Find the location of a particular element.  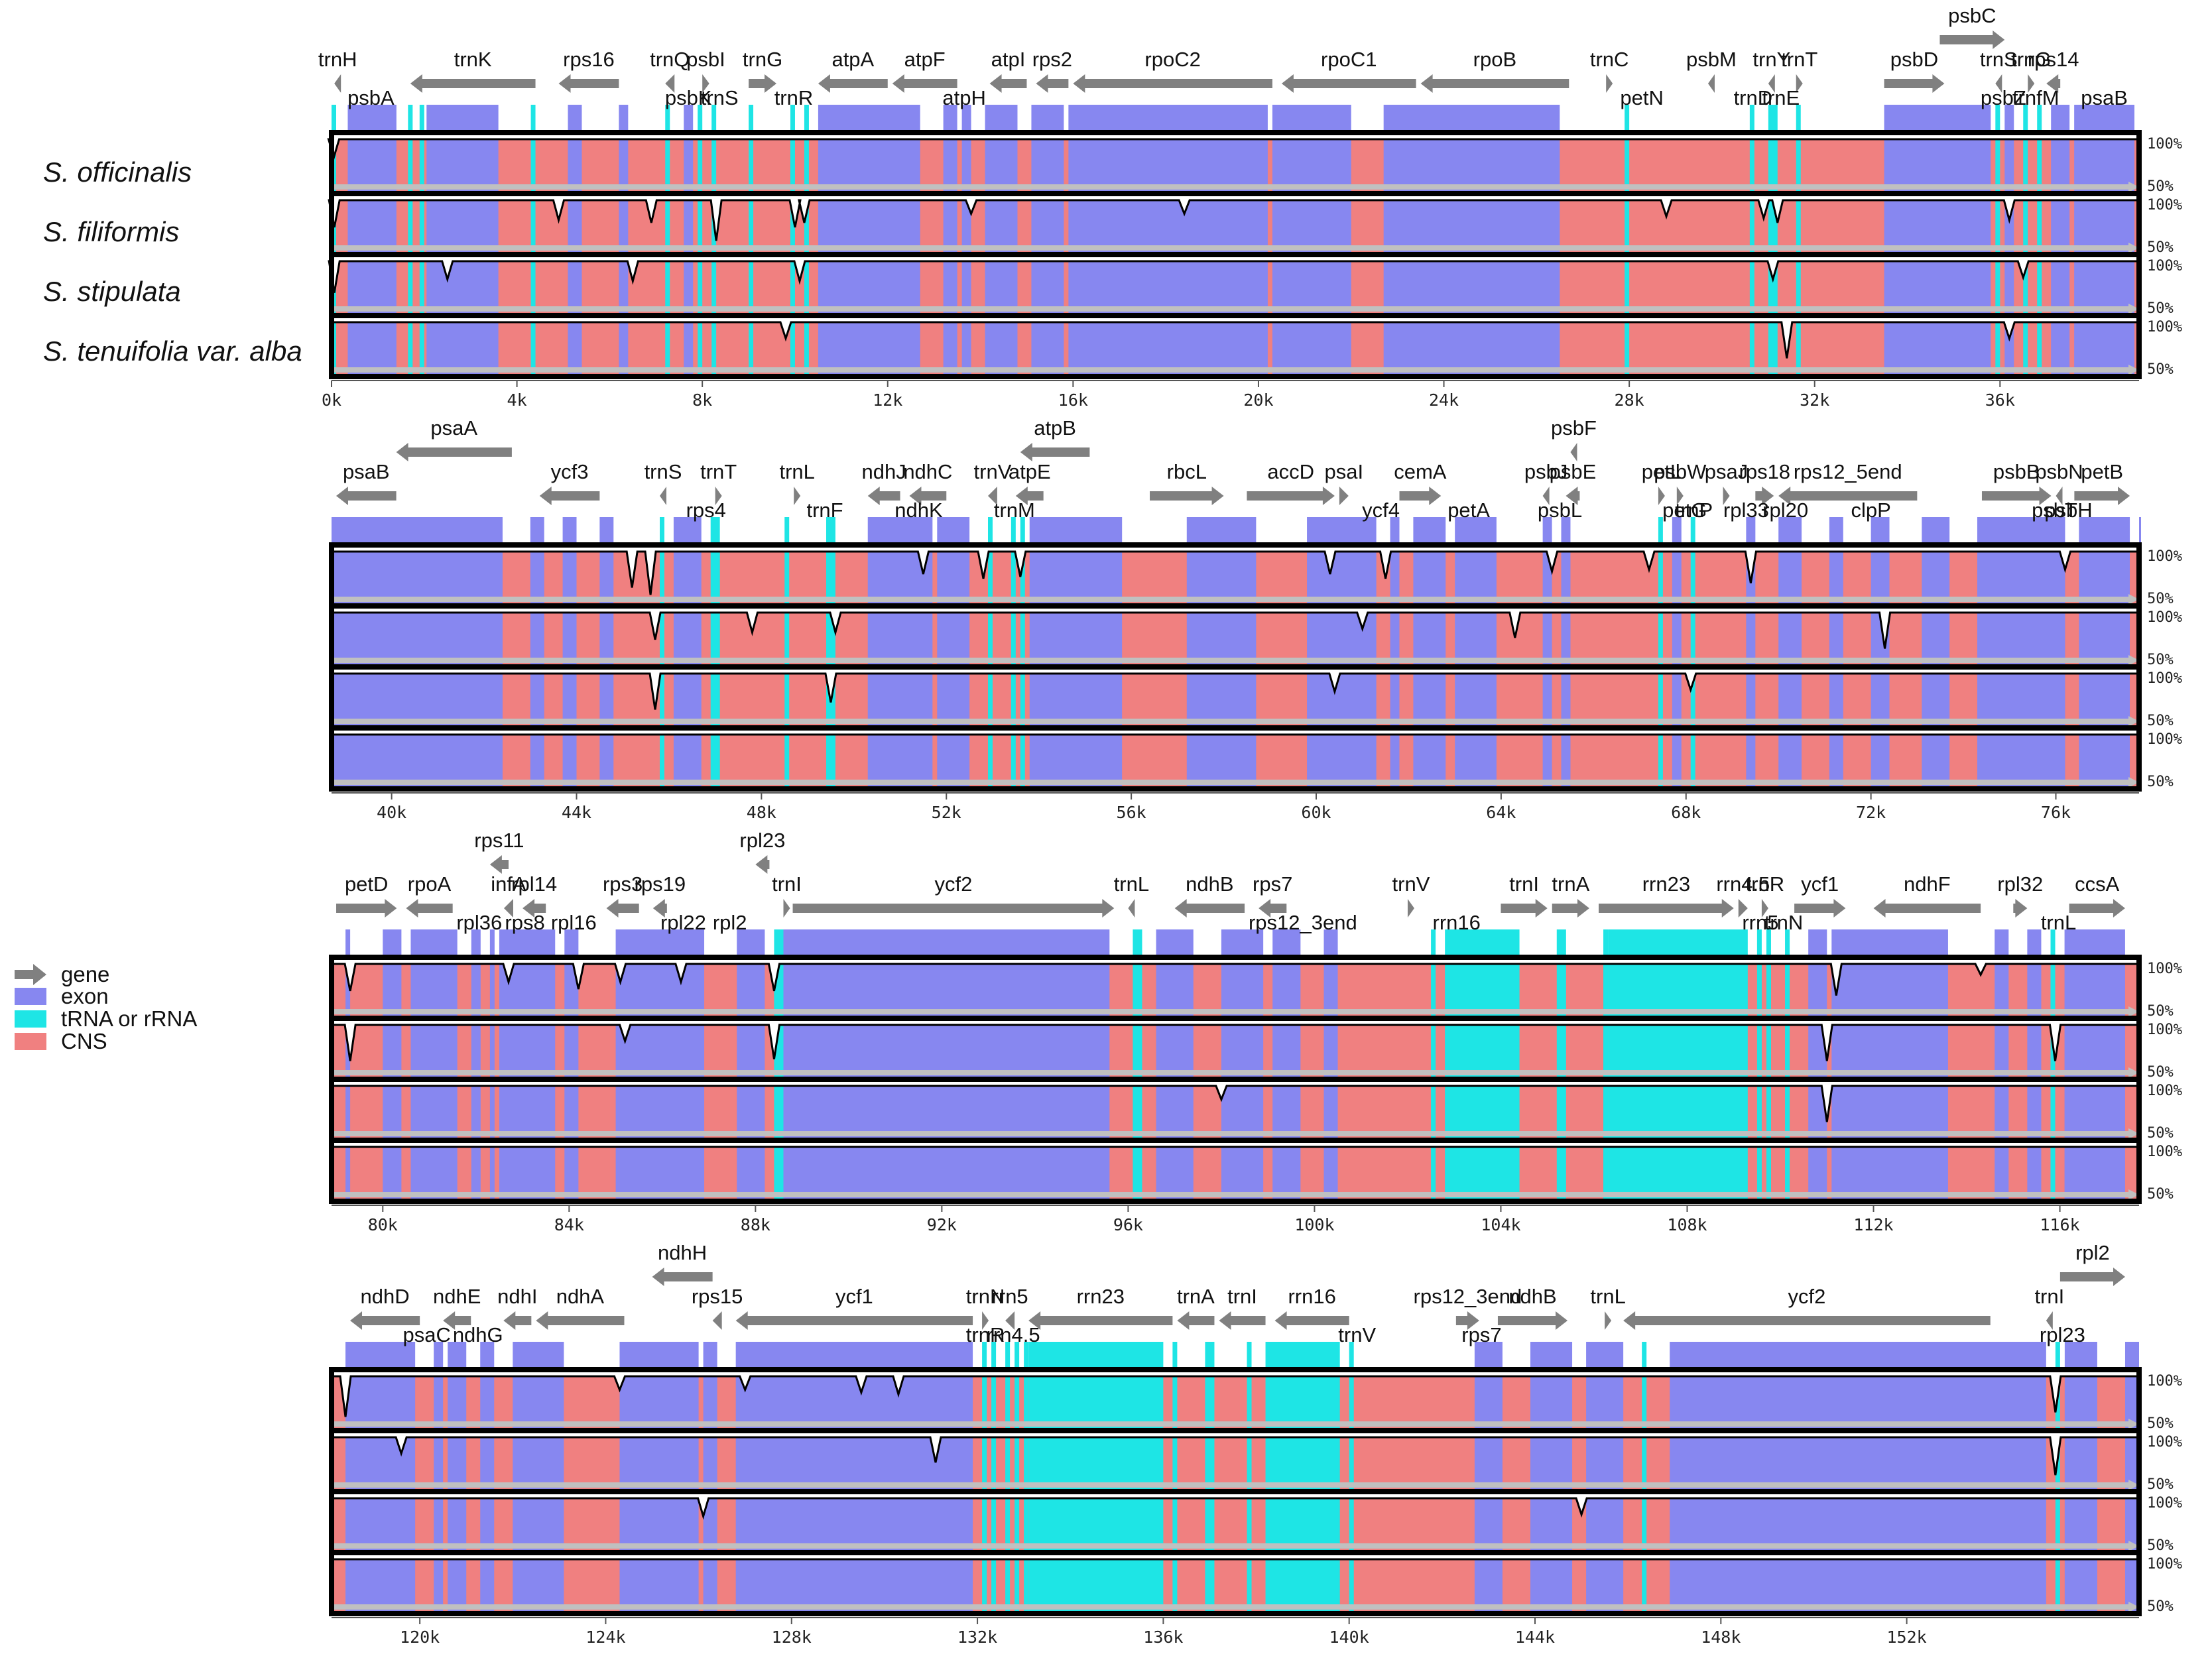

gene-label: petN is located at coordinates (1642, 97).